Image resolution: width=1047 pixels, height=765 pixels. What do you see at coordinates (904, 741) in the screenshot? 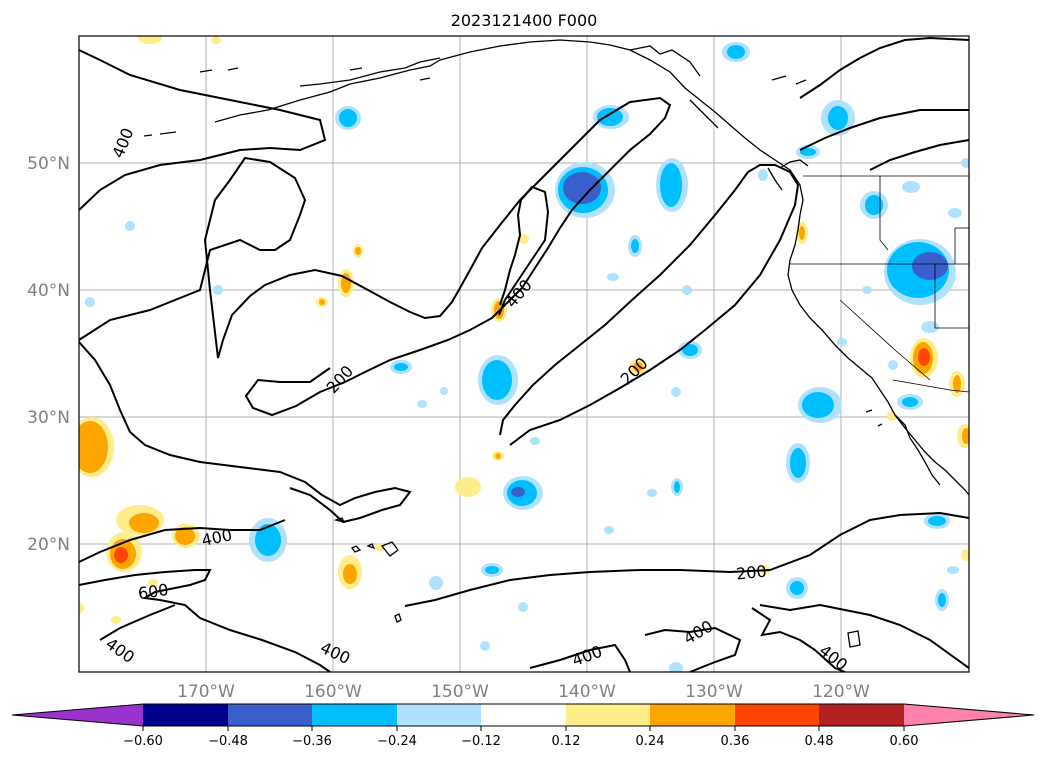
I see `colorbar-tick-label: 0.60` at bounding box center [904, 741].